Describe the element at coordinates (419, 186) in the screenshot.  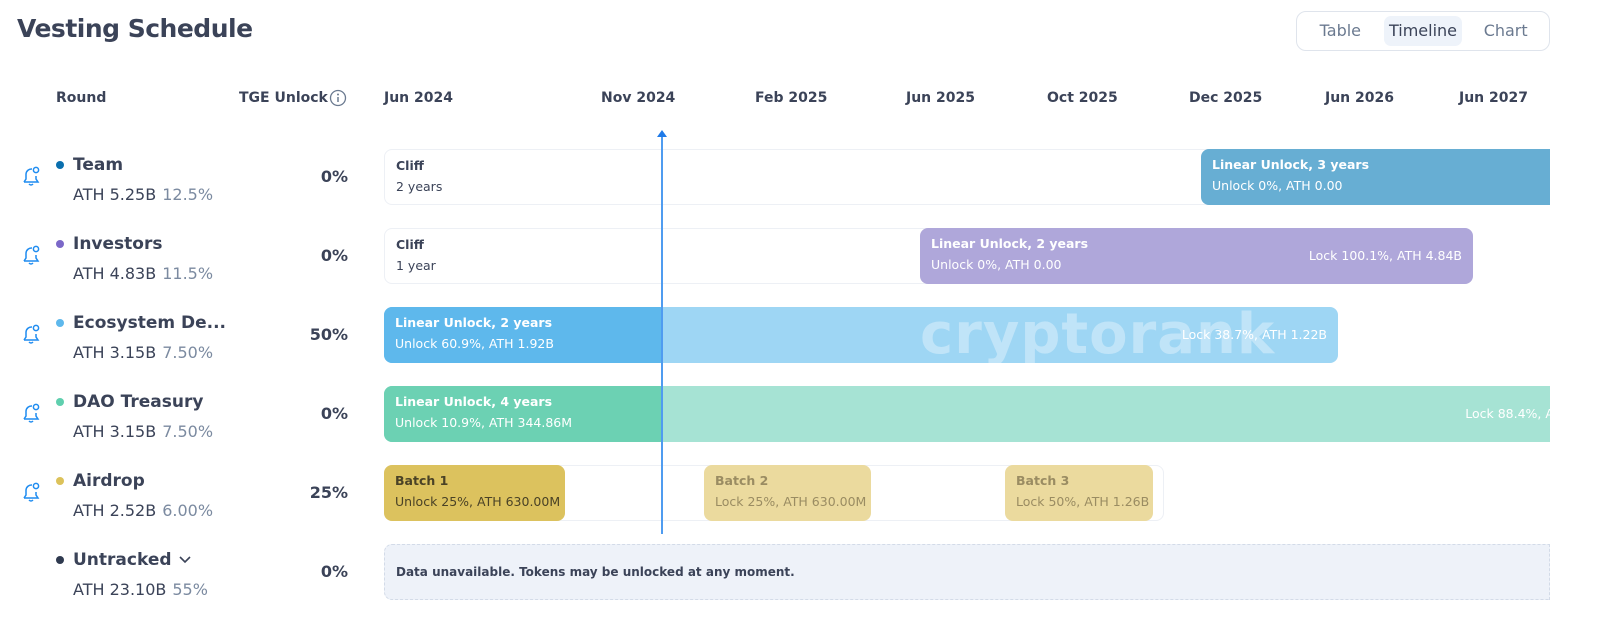
I see `bar-subtitle: 2 years` at that location.